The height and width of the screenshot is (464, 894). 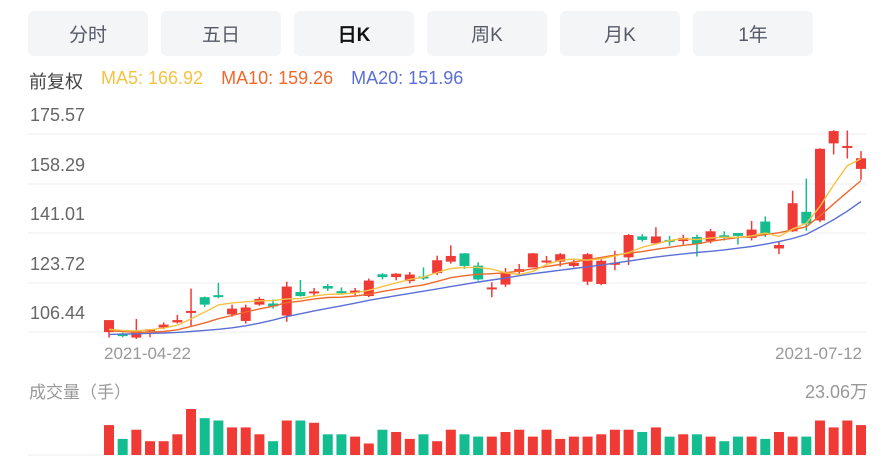 I want to click on tab-intraday: 分时, so click(x=88, y=33).